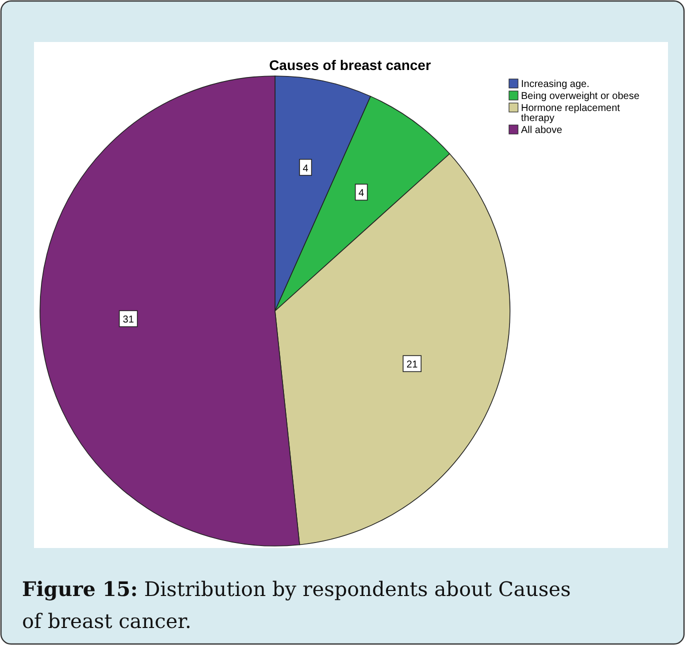  What do you see at coordinates (296, 605) in the screenshot?
I see `caption: Figure 15: Distribution by respondents about Causes of breast cancer.` at bounding box center [296, 605].